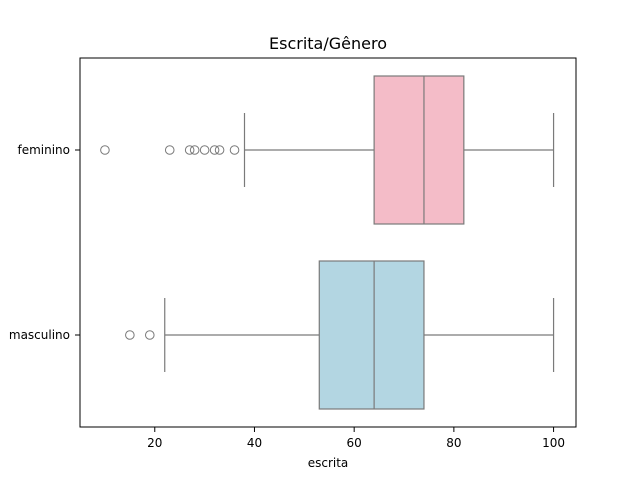  I want to click on x-tick-label: 20, so click(154, 443).